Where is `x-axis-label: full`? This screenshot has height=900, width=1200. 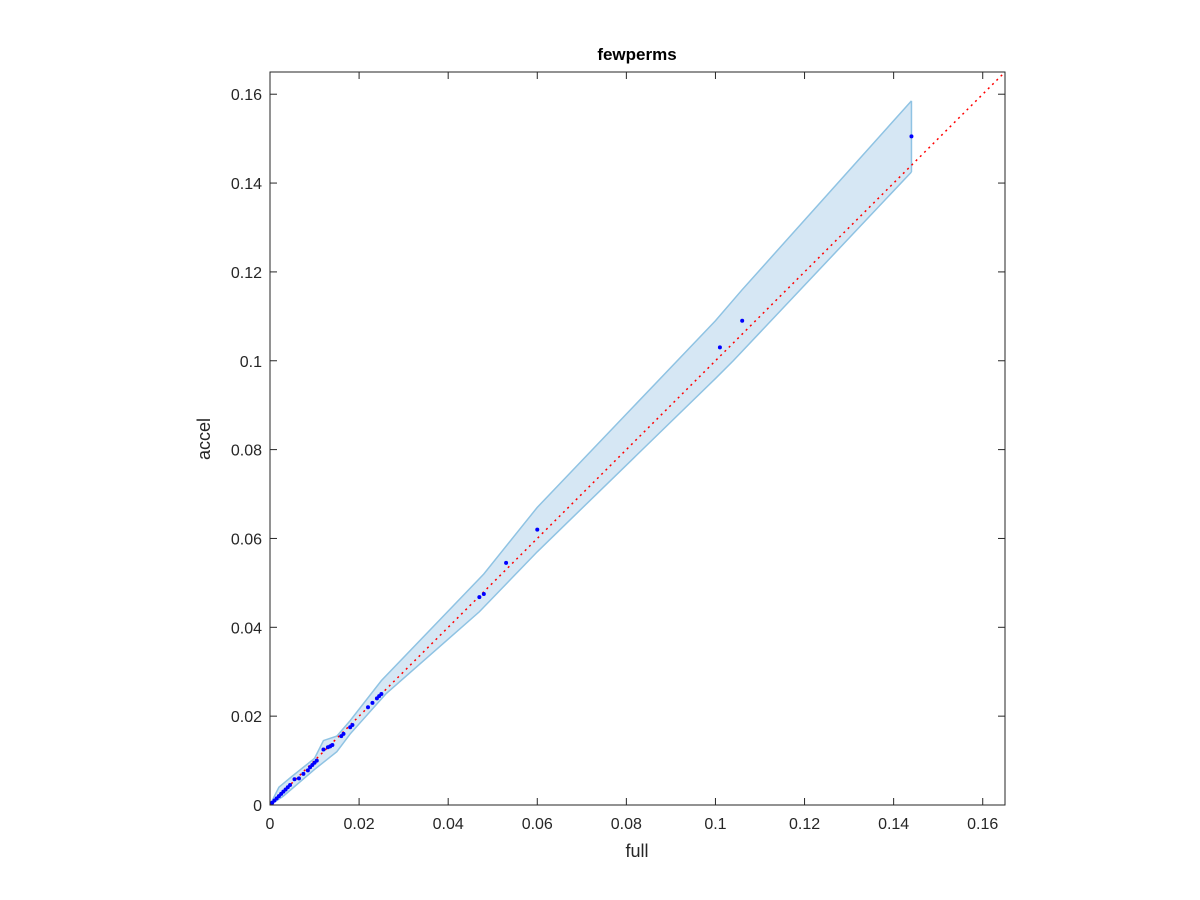
x-axis-label: full is located at coordinates (636, 851).